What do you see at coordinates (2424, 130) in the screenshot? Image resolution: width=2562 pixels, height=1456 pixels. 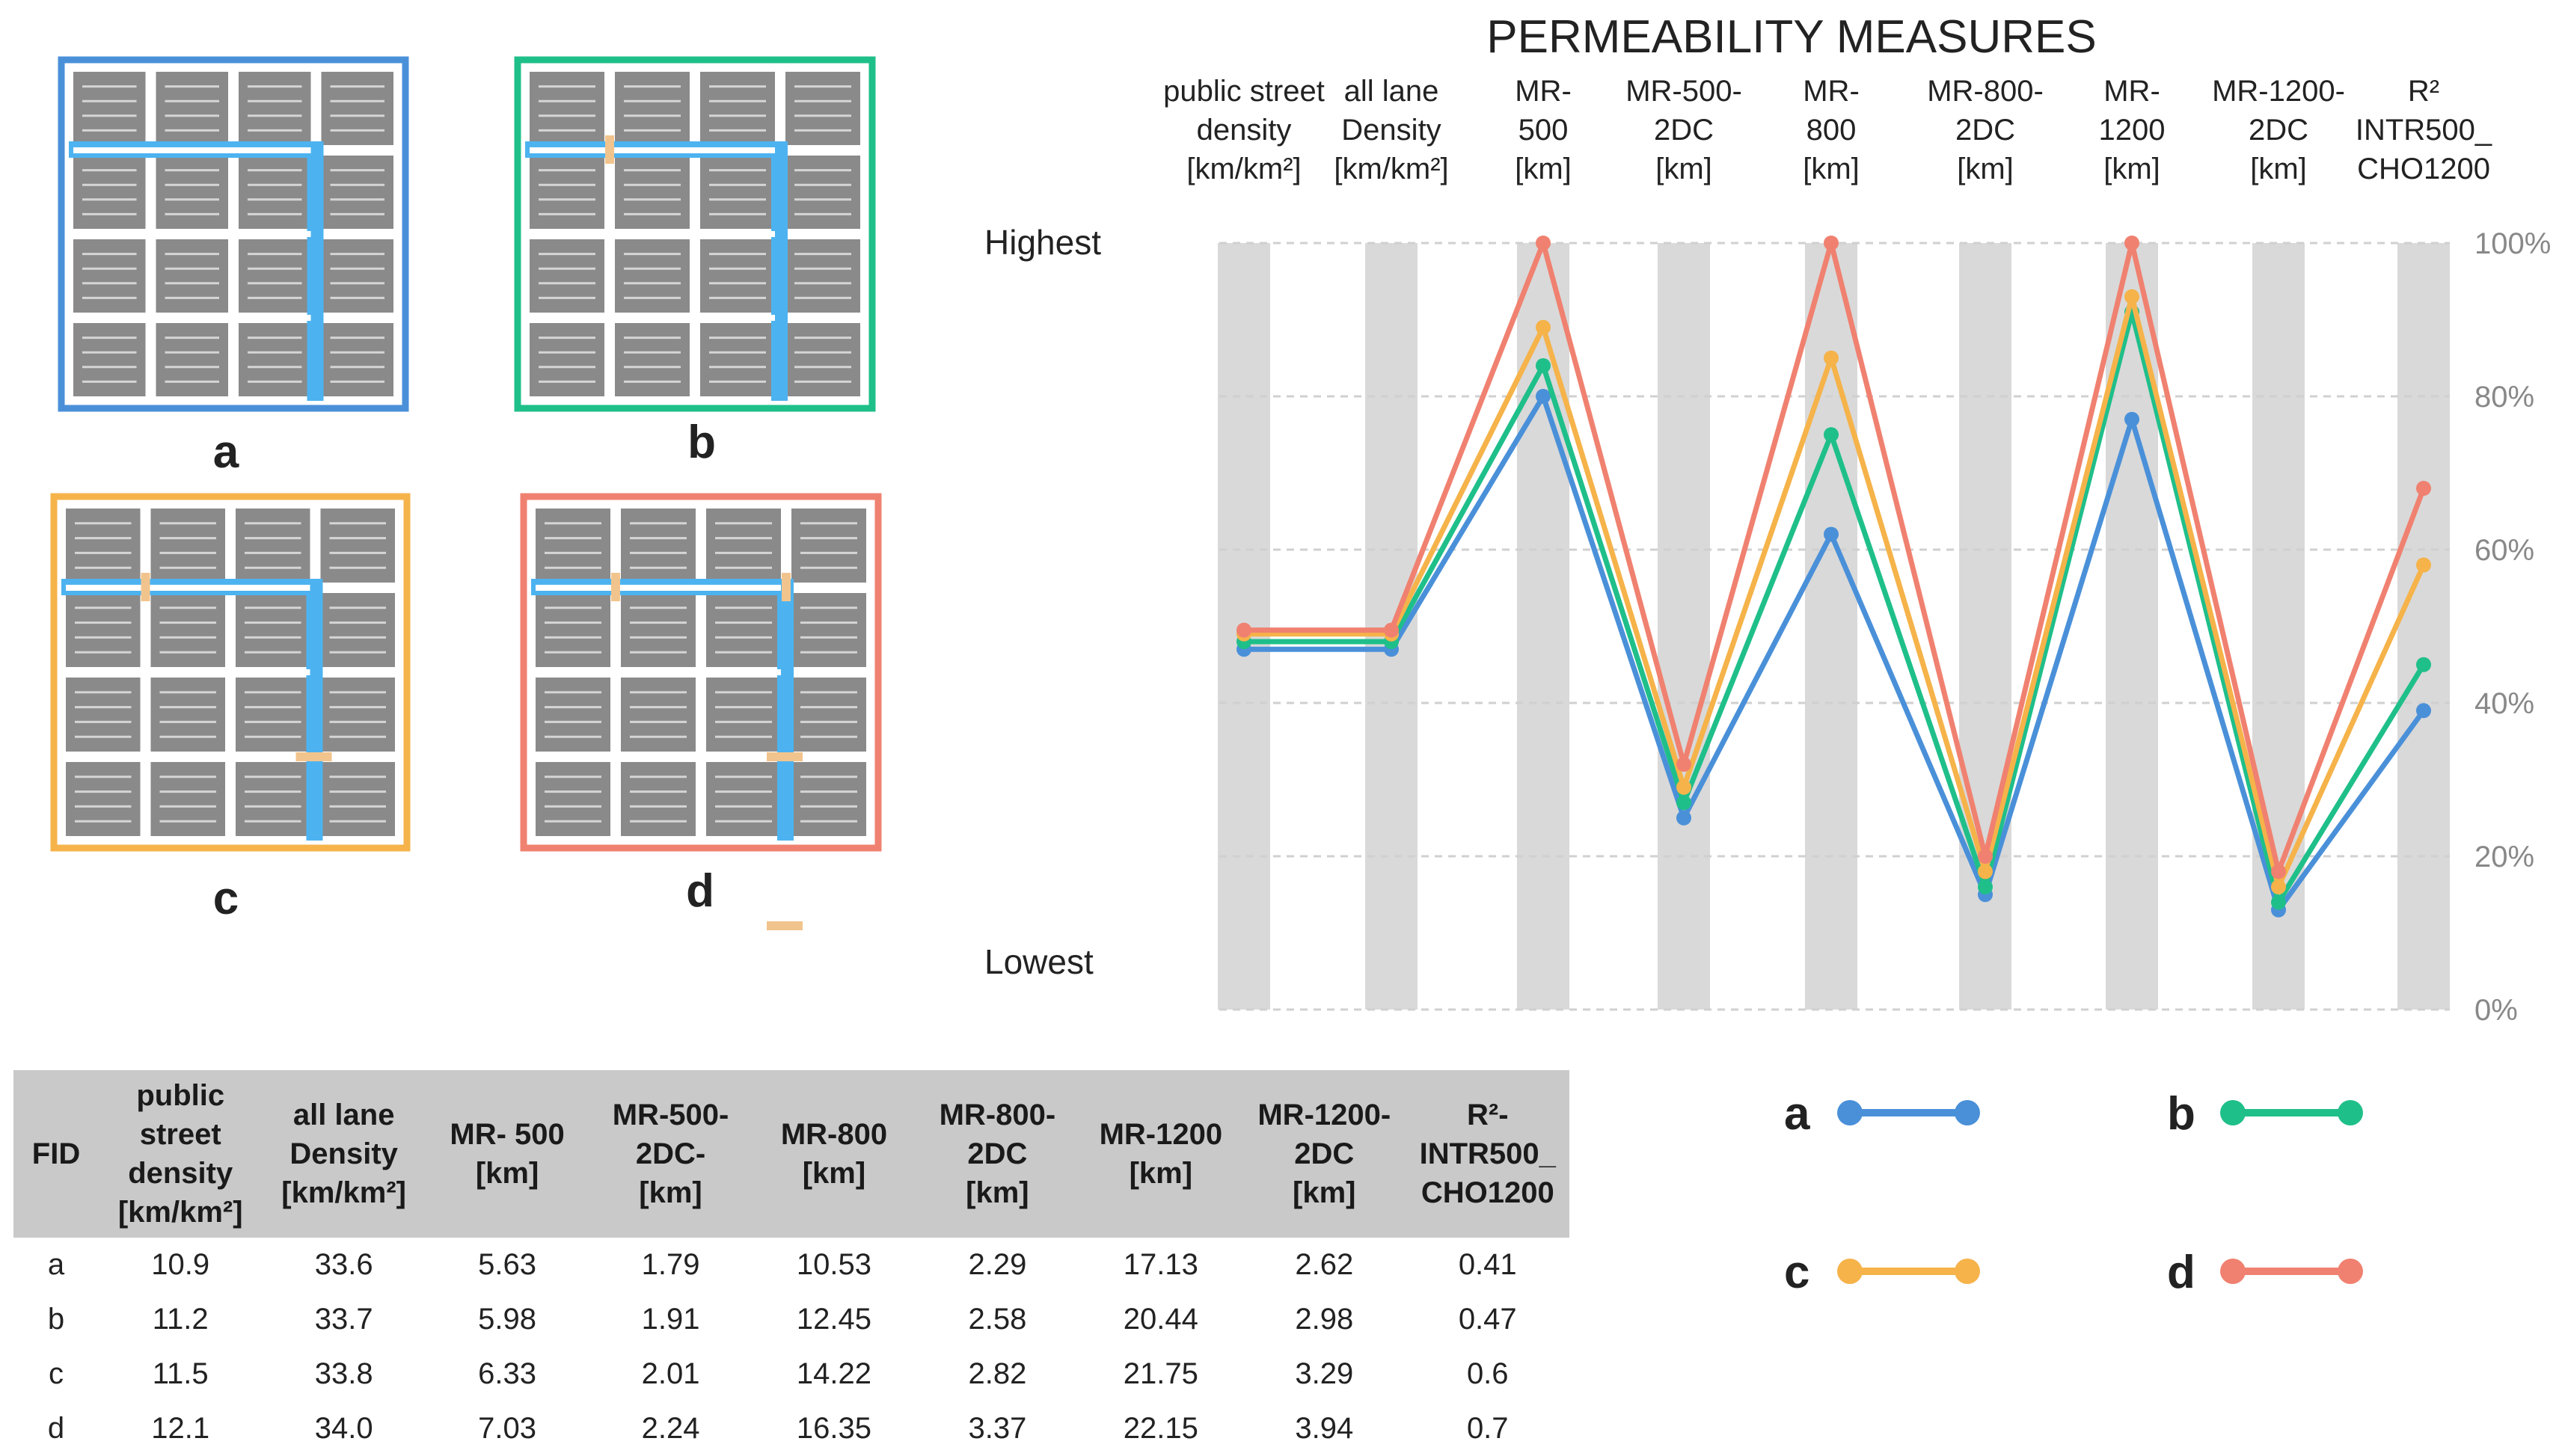 I see `x-category-label: R² INTR500_ CHO1200` at bounding box center [2424, 130].